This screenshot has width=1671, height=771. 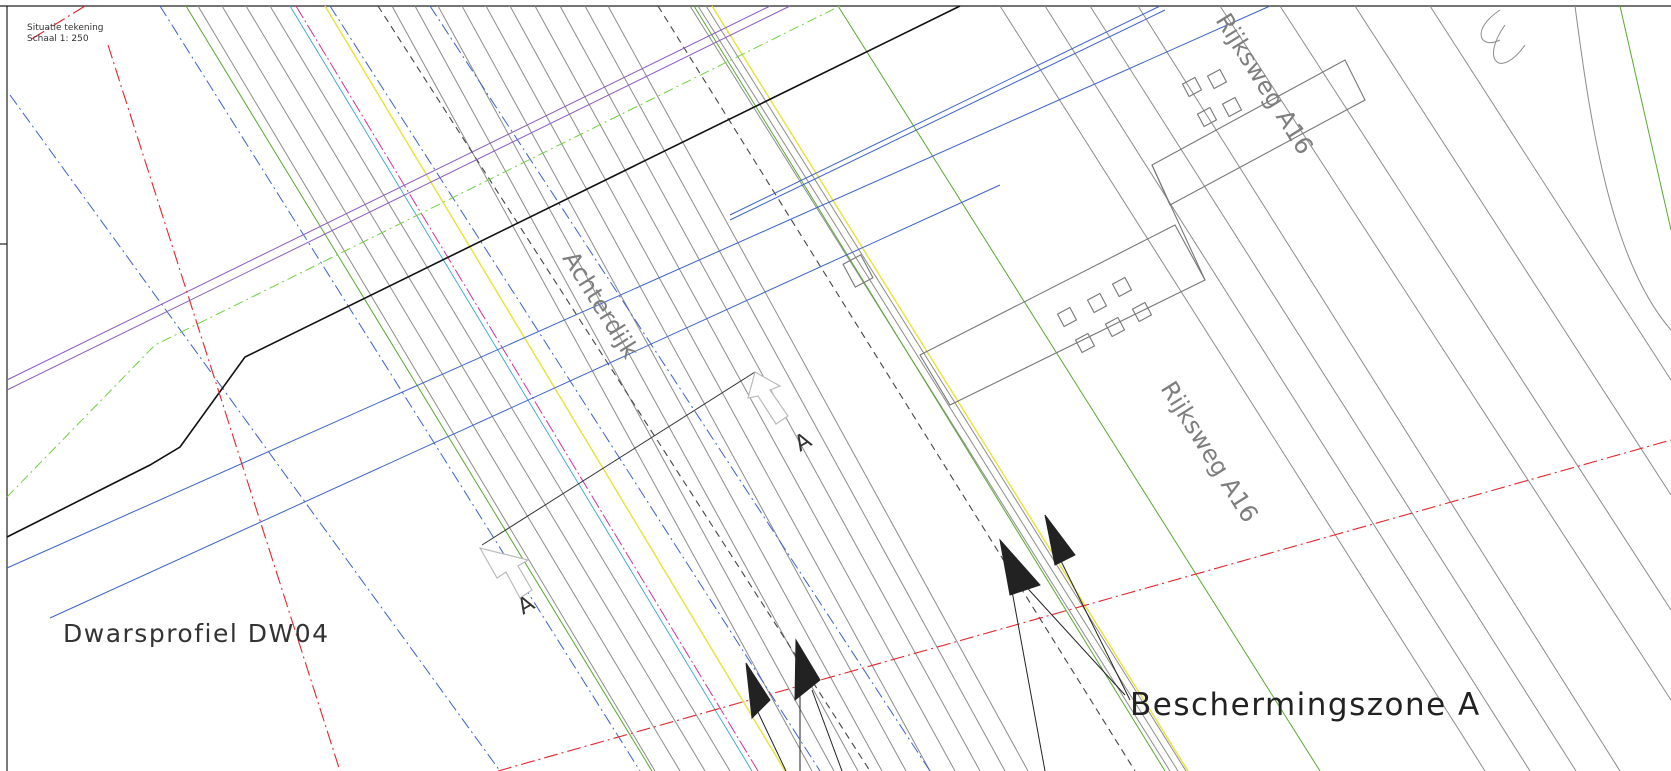 What do you see at coordinates (1305, 705) in the screenshot?
I see `protection-zone-label: Beschermingszone A` at bounding box center [1305, 705].